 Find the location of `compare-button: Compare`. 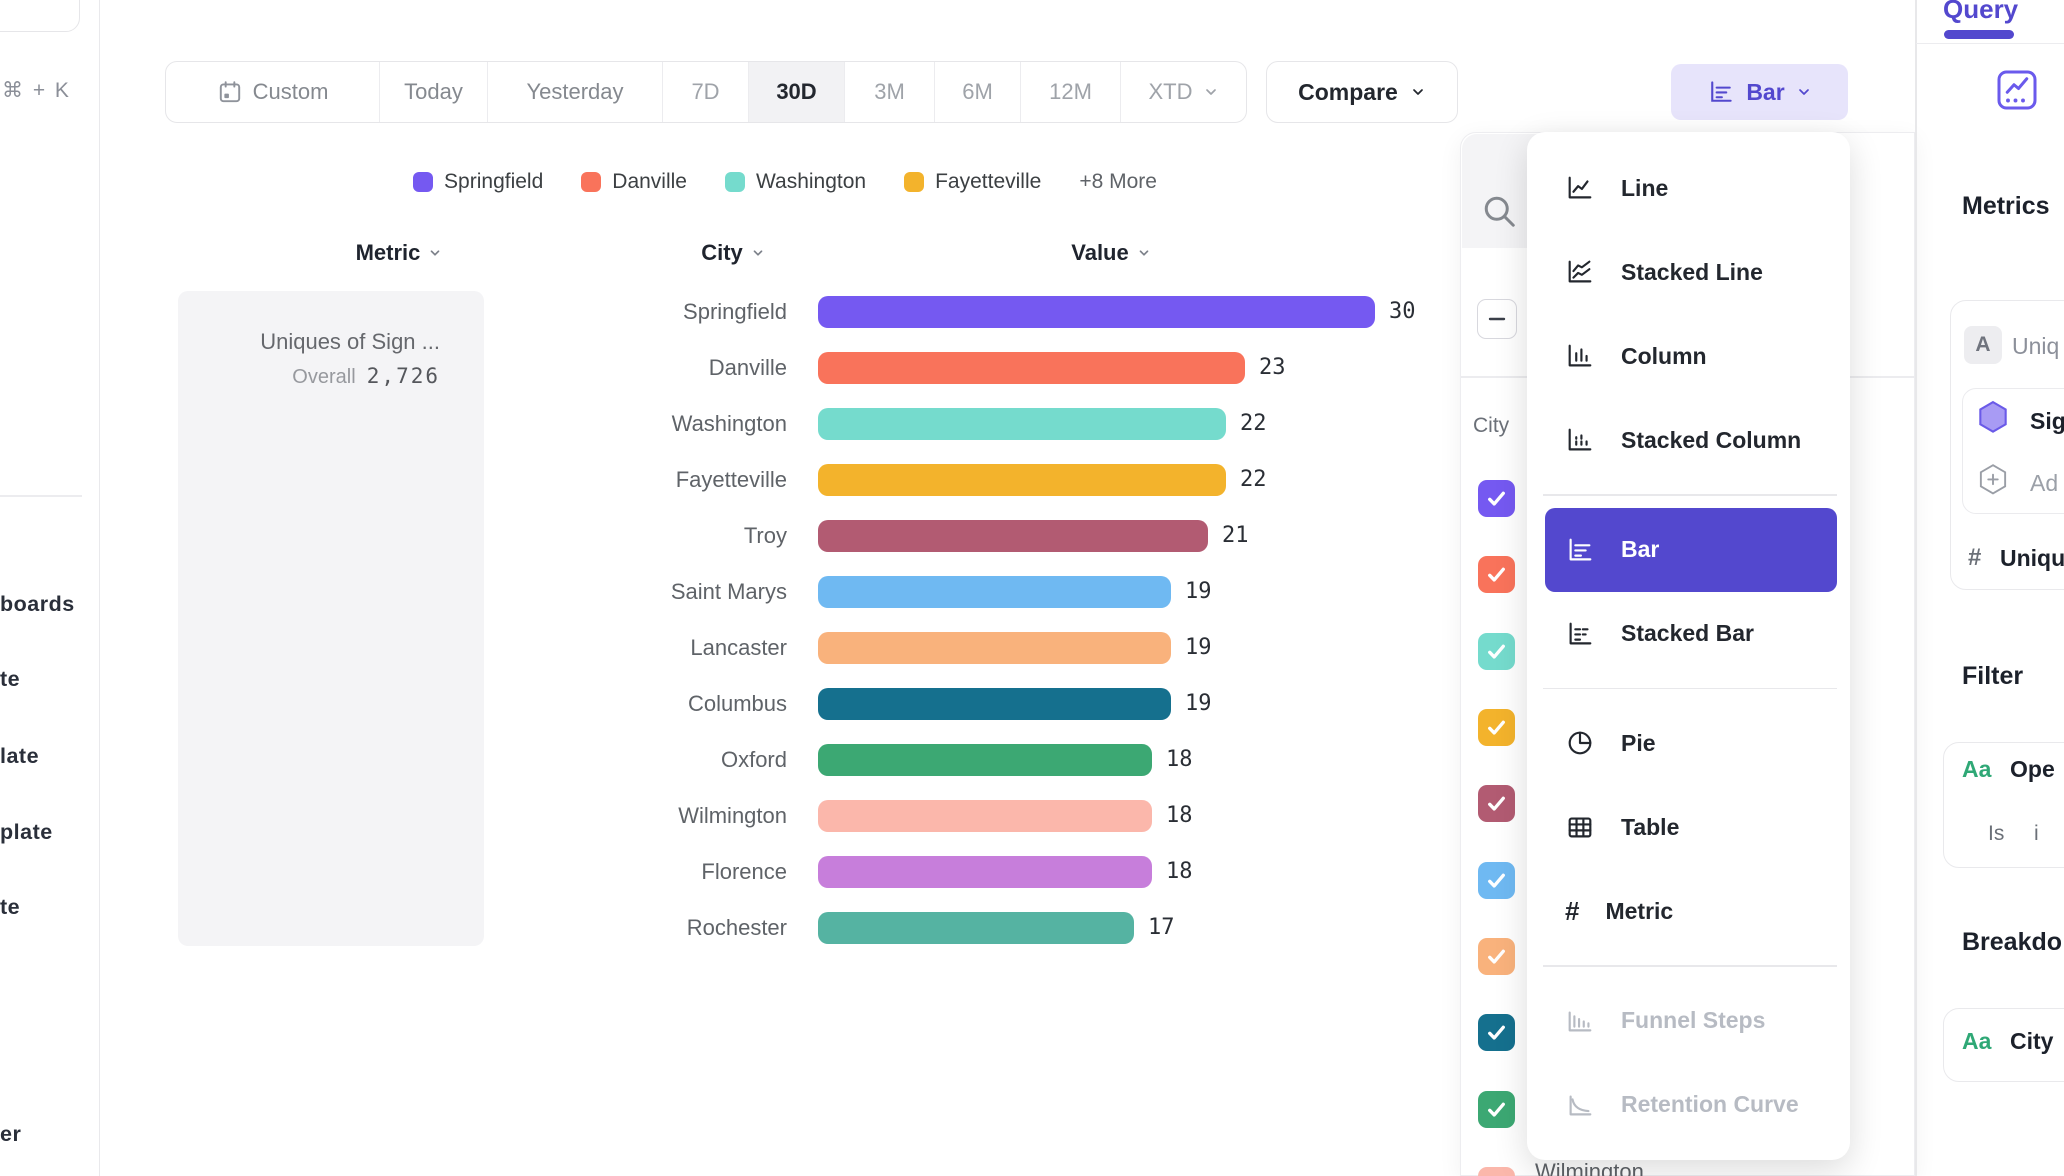

compare-button: Compare is located at coordinates (1362, 92).